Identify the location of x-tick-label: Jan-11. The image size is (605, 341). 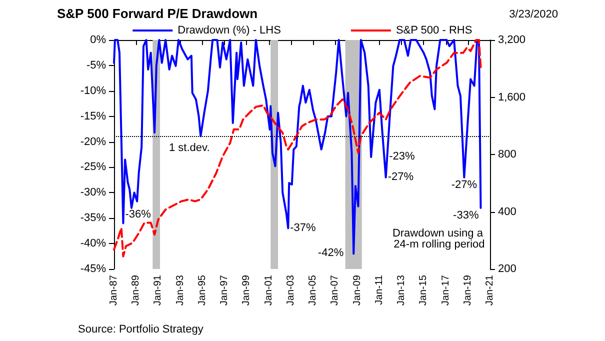
(379, 289).